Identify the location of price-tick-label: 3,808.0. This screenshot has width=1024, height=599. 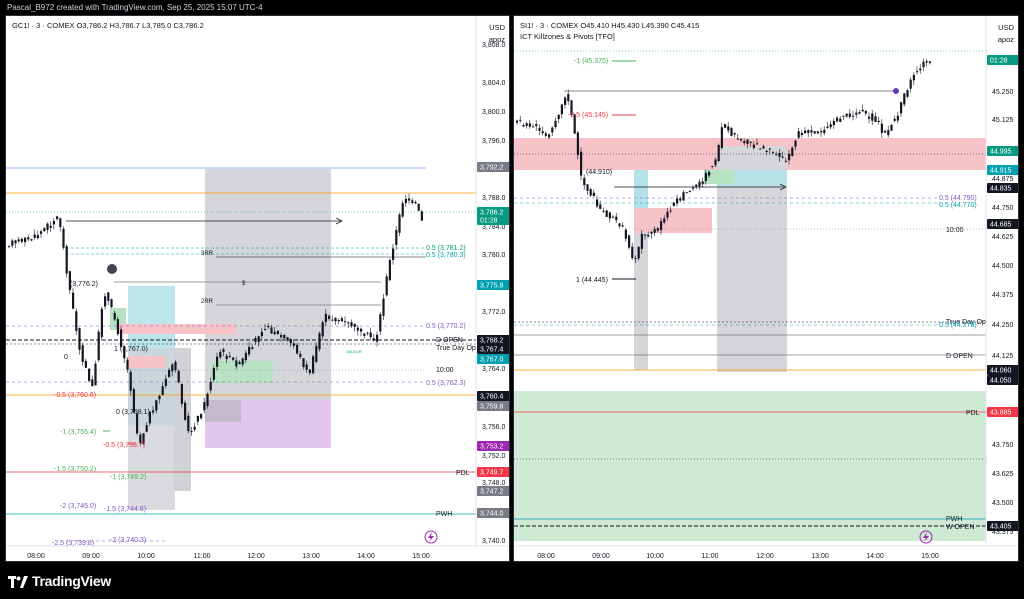
(493, 45).